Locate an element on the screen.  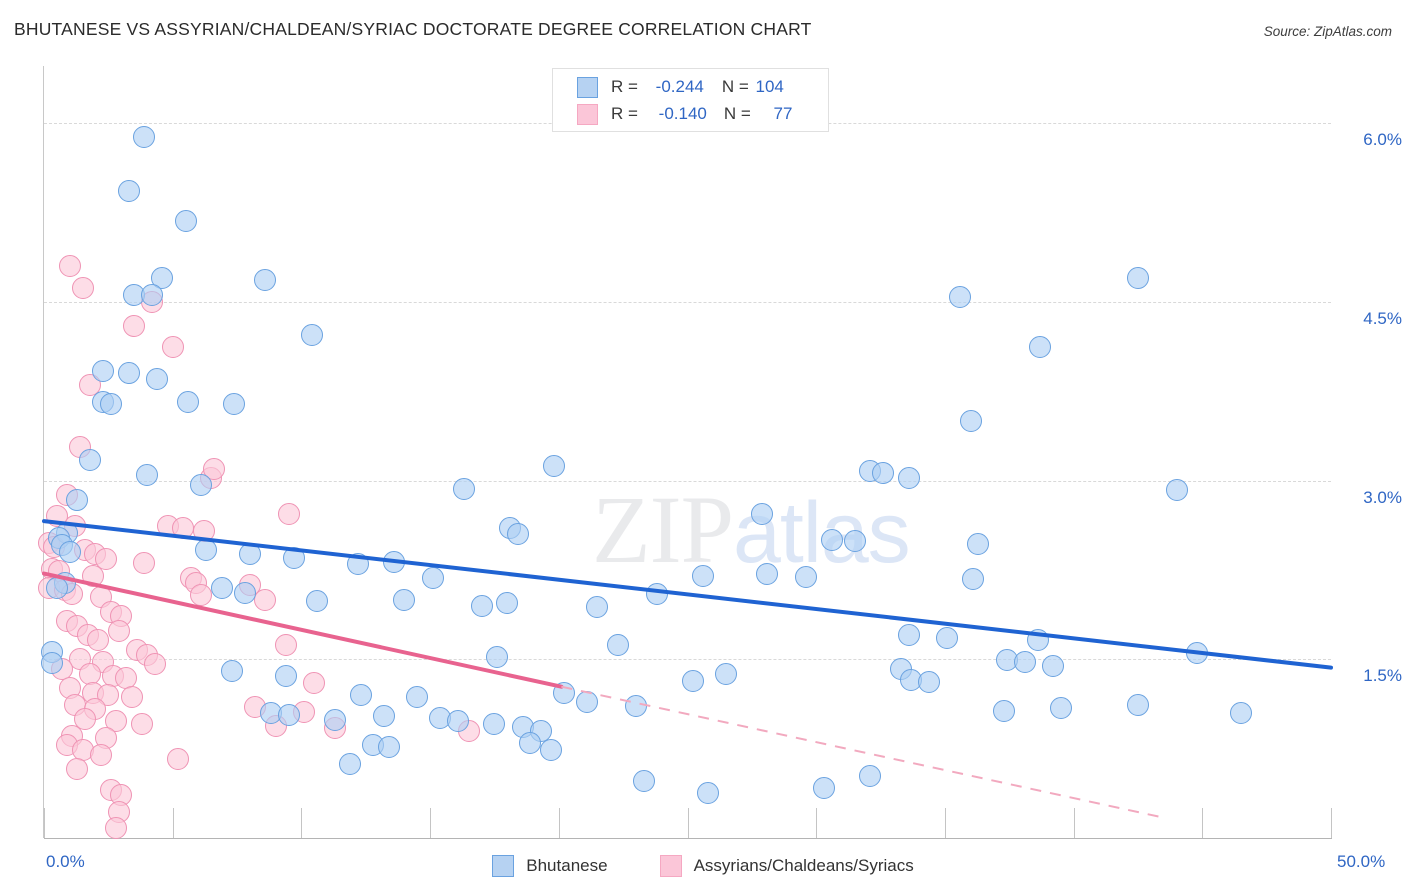
y-axis-line is located at coordinates (43, 452).